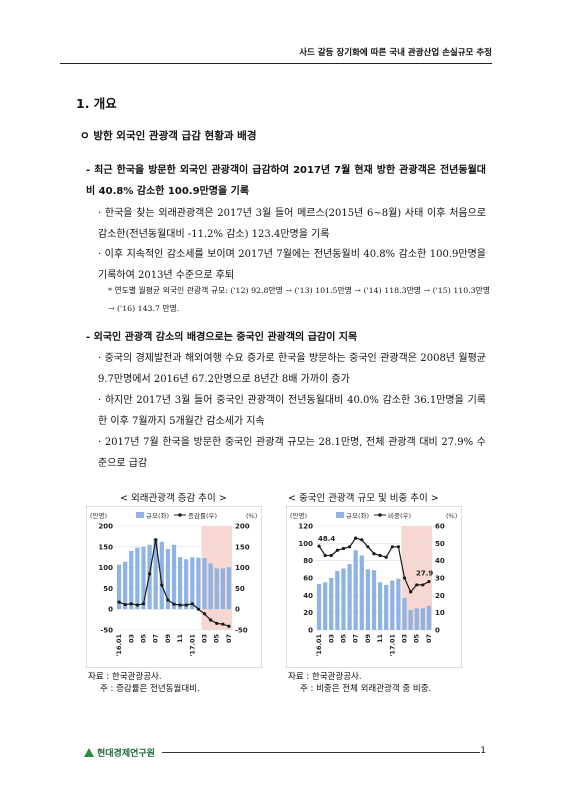 This screenshot has width=566, height=800. Describe the element at coordinates (440, 579) in the screenshot. I see `right-tick-label: 30` at that location.